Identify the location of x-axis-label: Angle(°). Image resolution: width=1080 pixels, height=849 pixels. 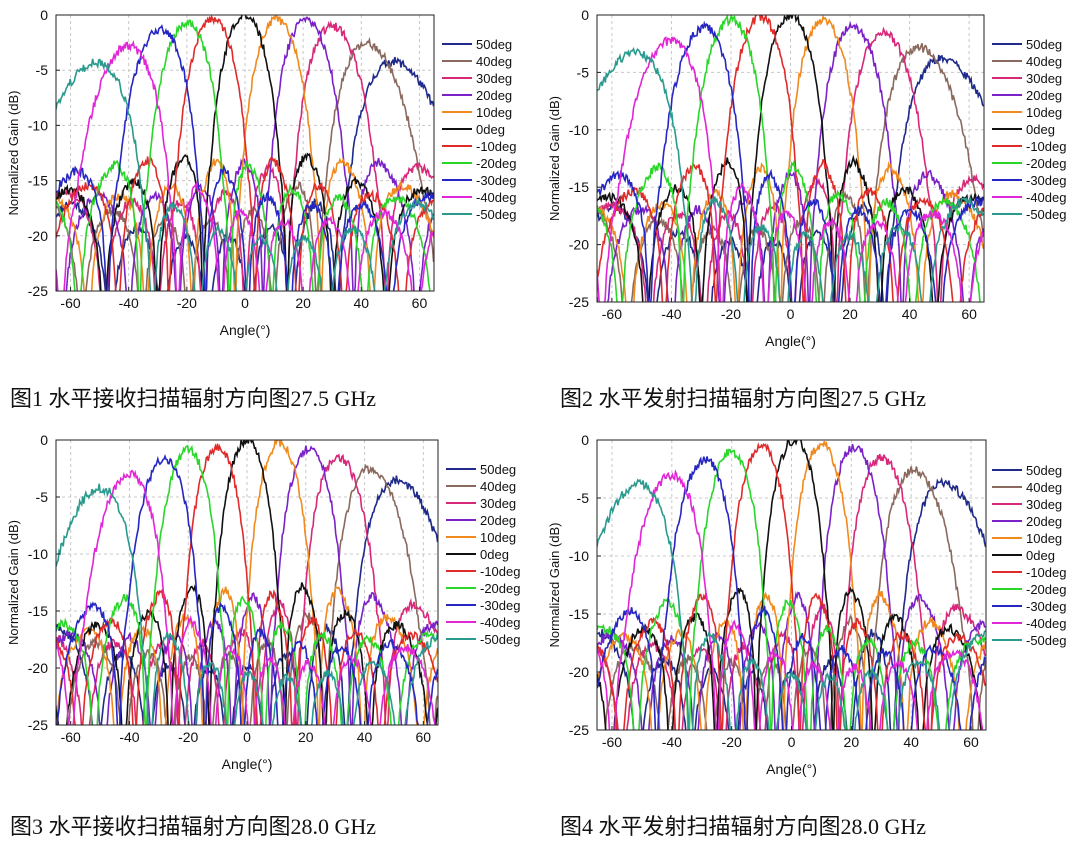
(245, 330).